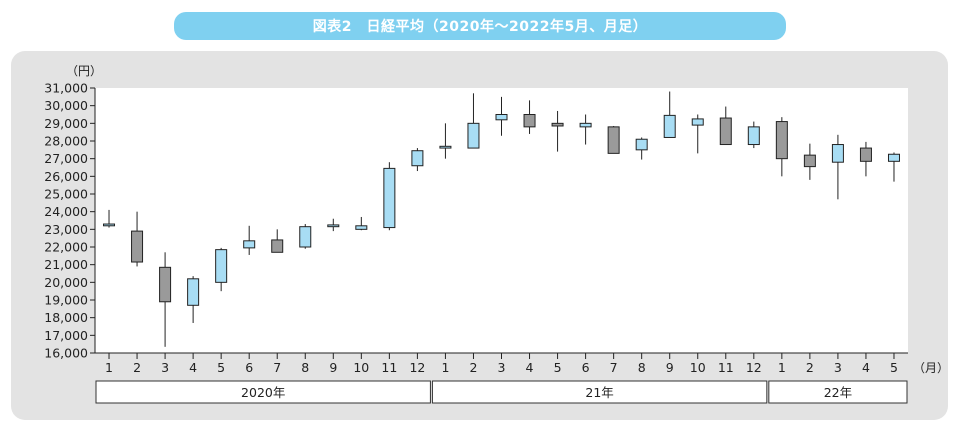 The height and width of the screenshot is (433, 960). I want to click on year-group-label: 2020年, so click(263, 392).